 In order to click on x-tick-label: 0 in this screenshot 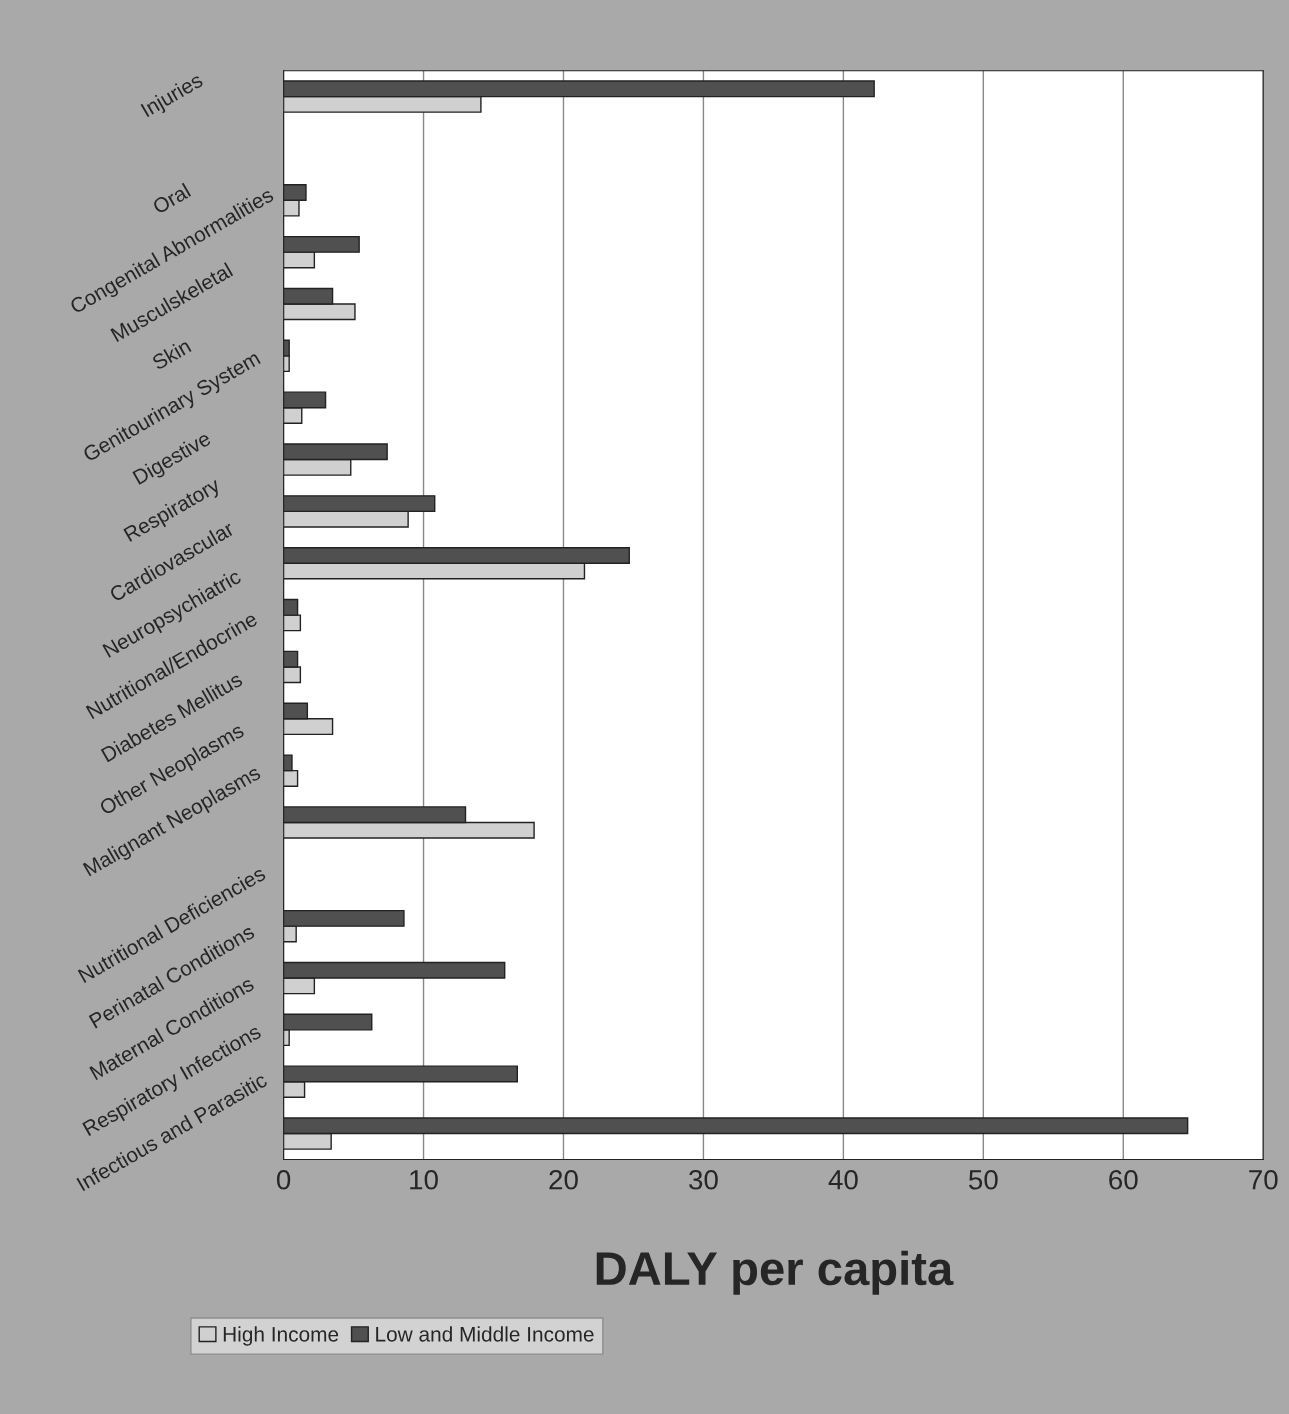, I will do `click(283, 1179)`.